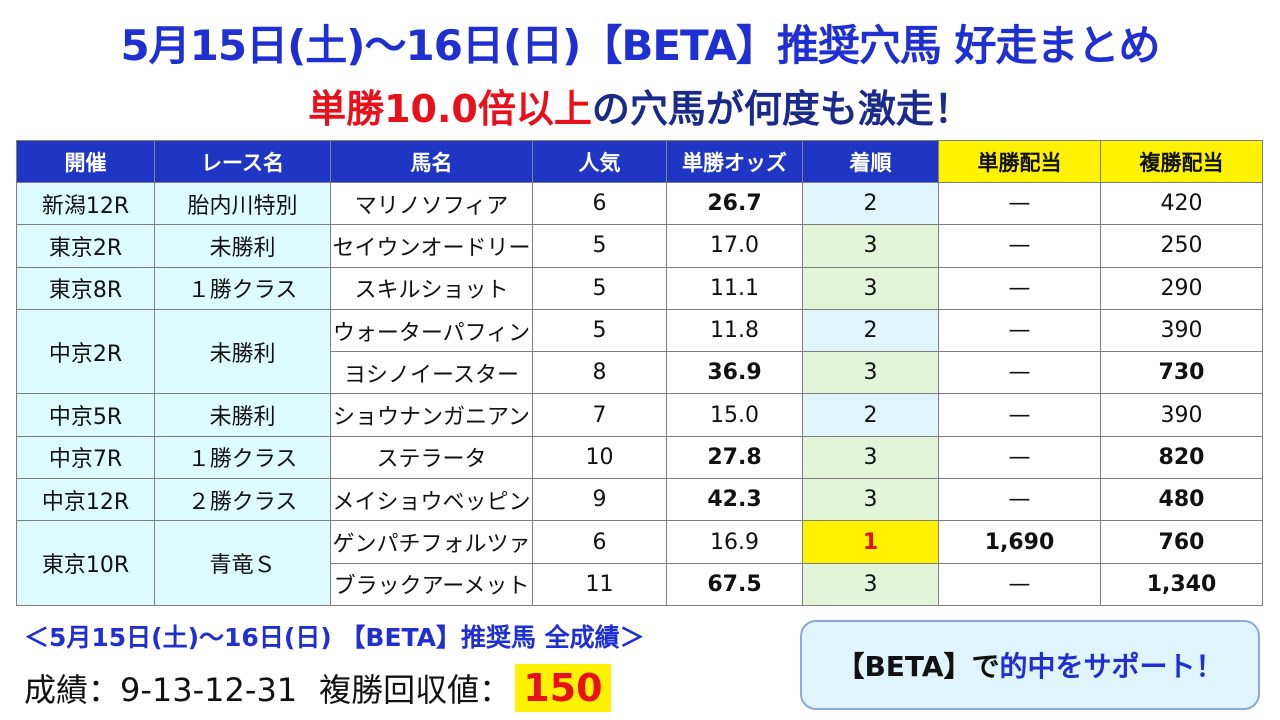  Describe the element at coordinates (599, 500) in the screenshot. I see `popularity-cell: 9` at that location.